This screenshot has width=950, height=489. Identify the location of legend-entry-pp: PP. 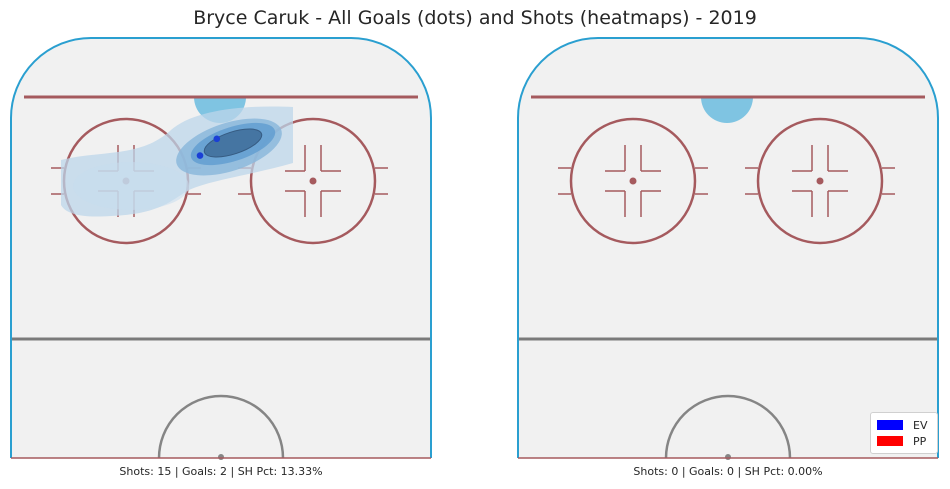
(901, 441).